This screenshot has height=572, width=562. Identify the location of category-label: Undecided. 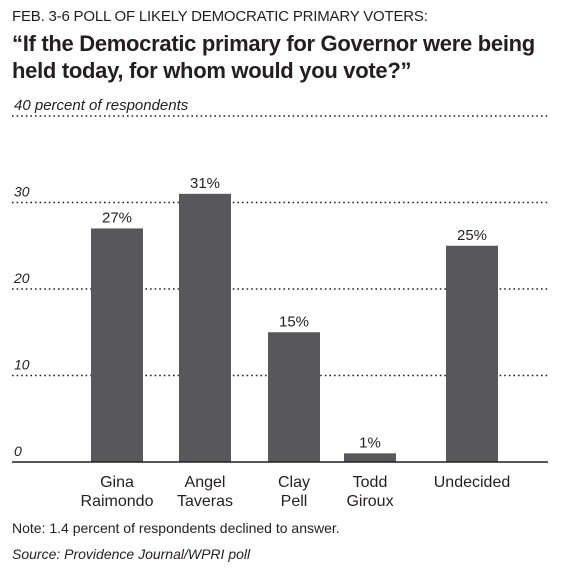
(472, 482).